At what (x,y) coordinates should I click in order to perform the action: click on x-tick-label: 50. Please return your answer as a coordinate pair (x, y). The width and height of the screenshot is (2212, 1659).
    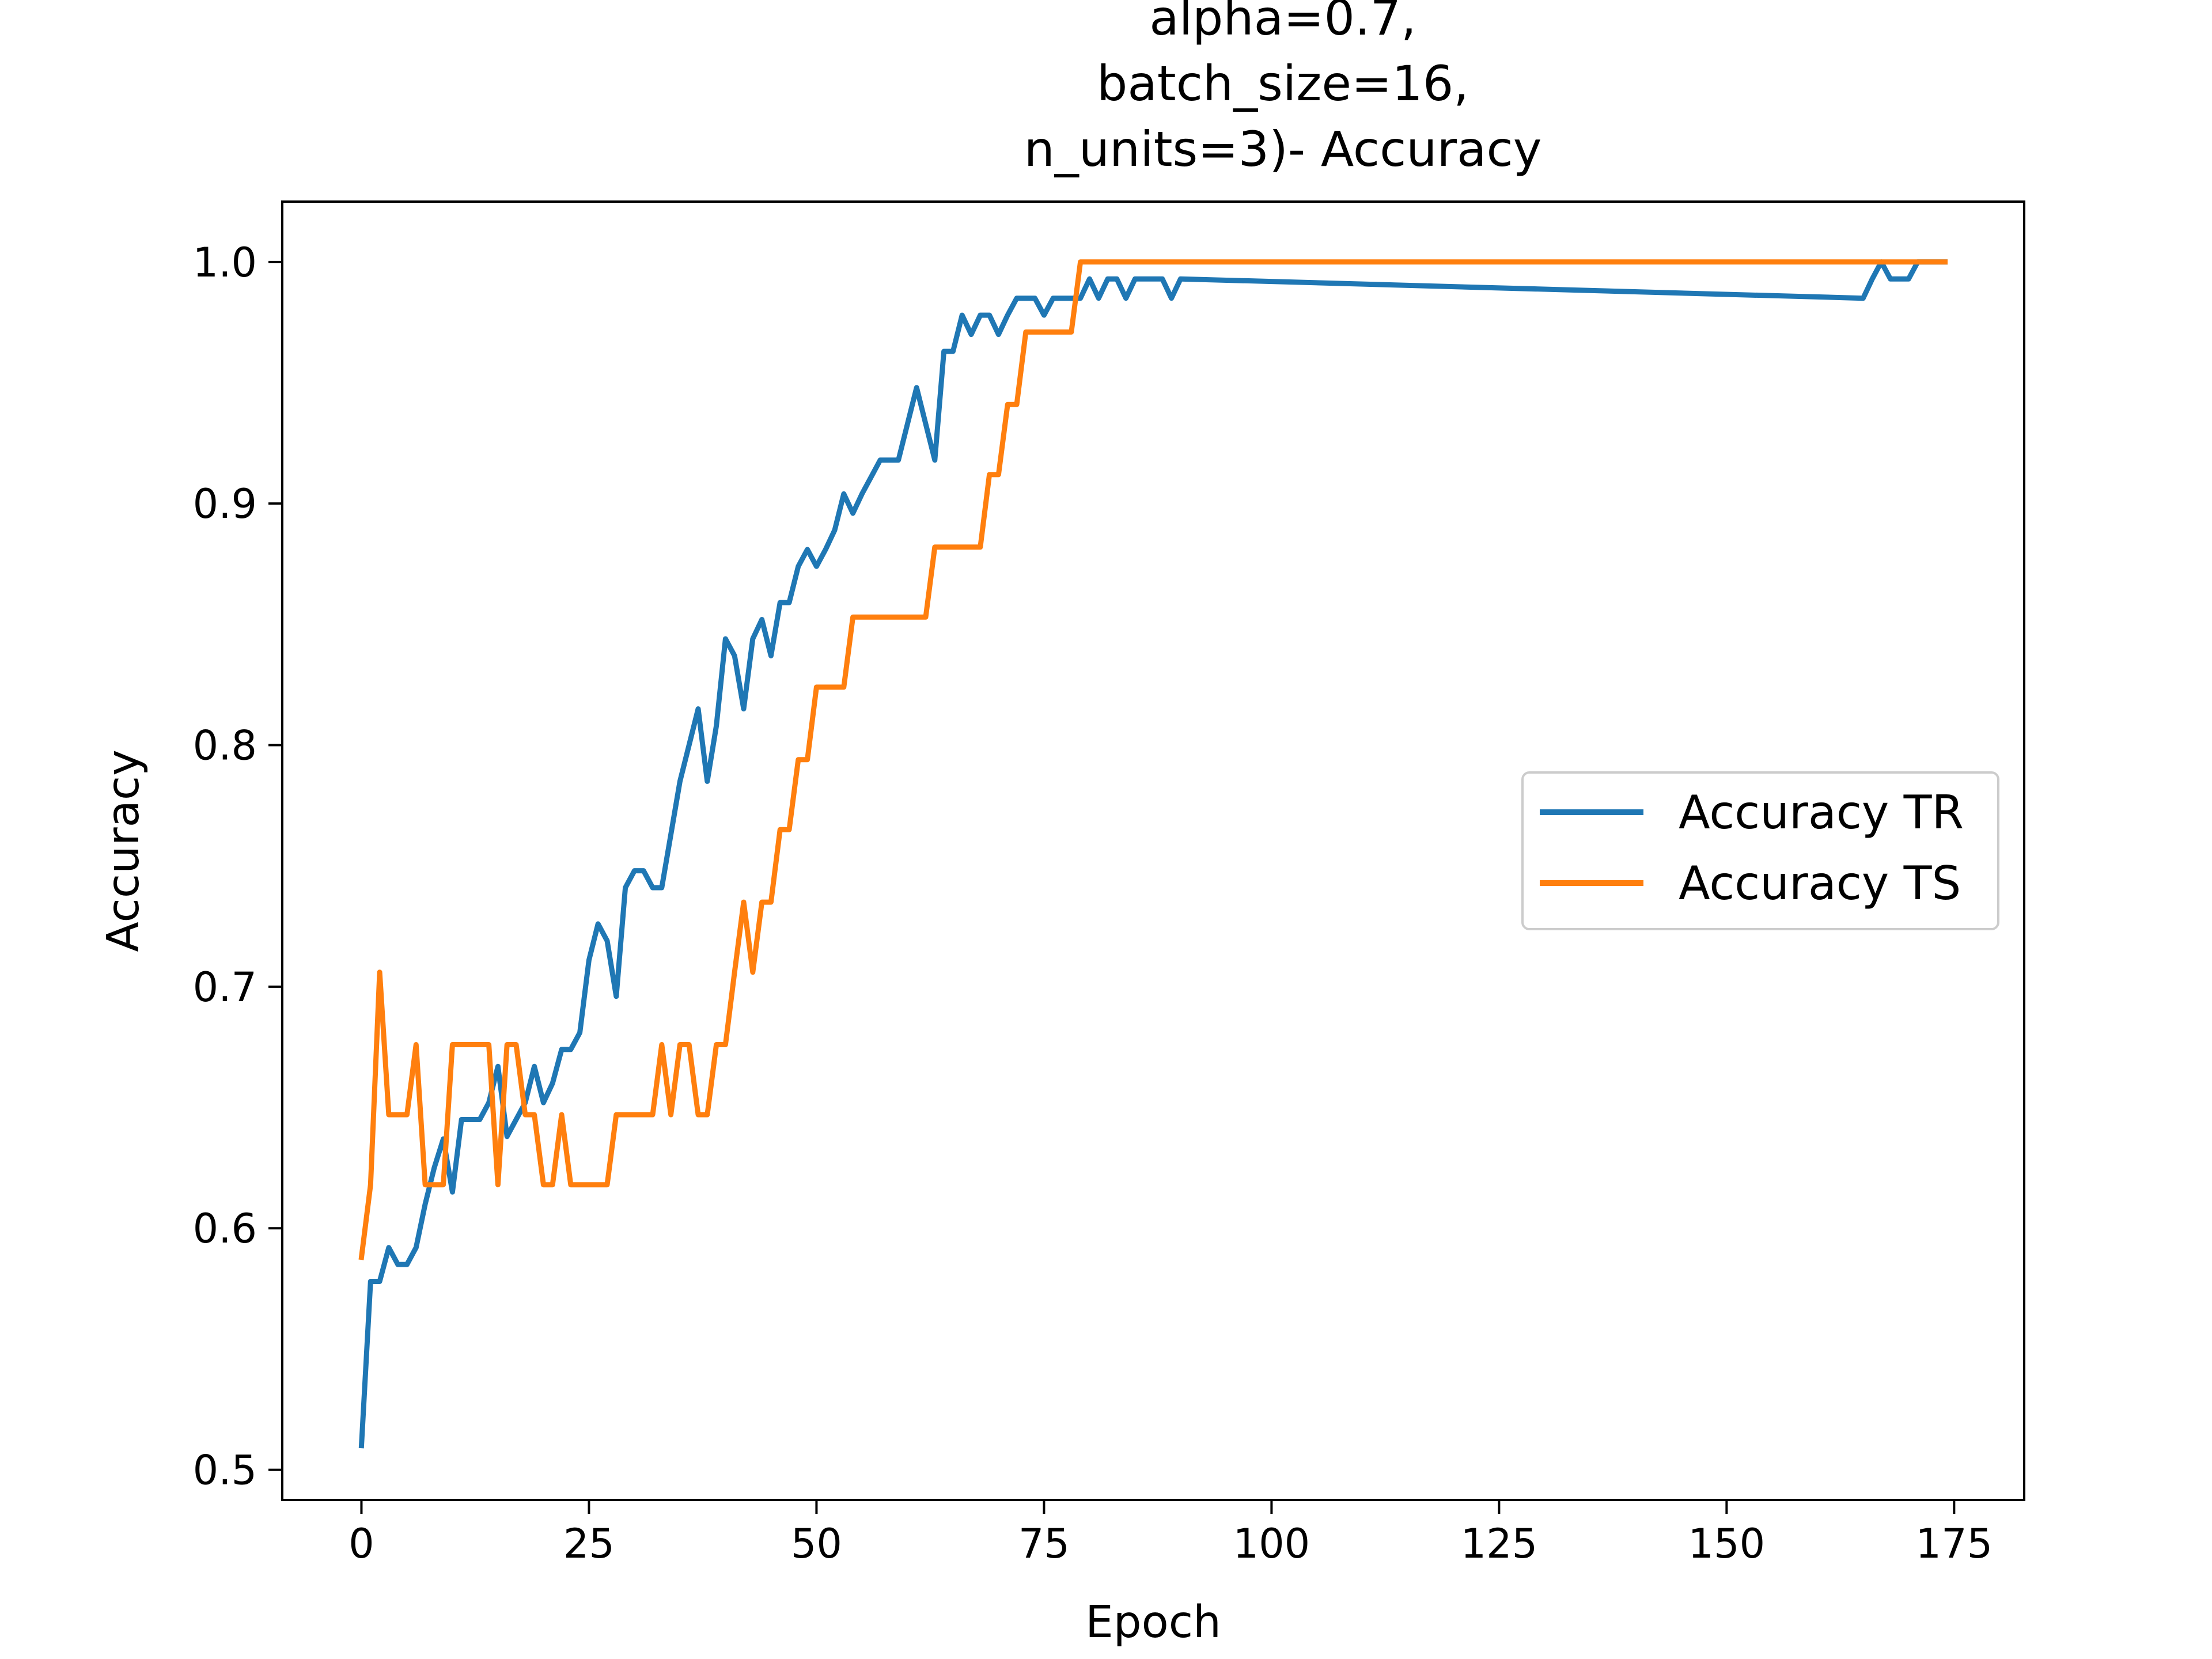
    Looking at the image, I should click on (816, 1543).